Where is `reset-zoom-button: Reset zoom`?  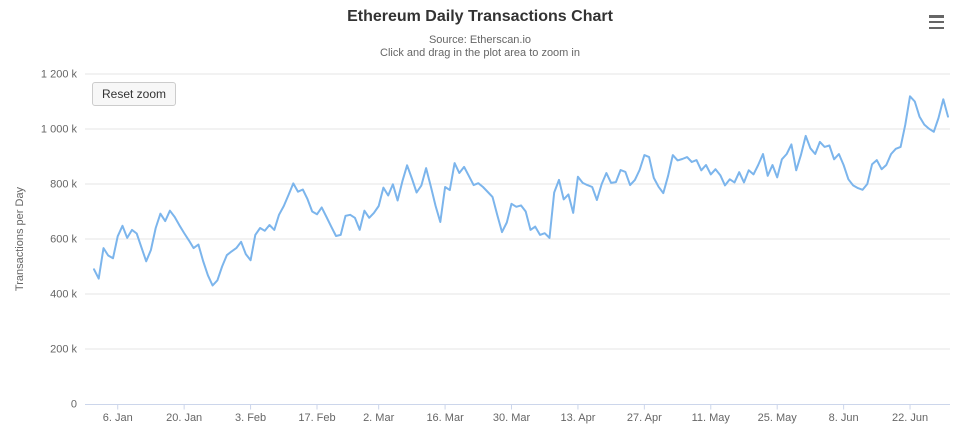 reset-zoom-button: Reset zoom is located at coordinates (134, 94).